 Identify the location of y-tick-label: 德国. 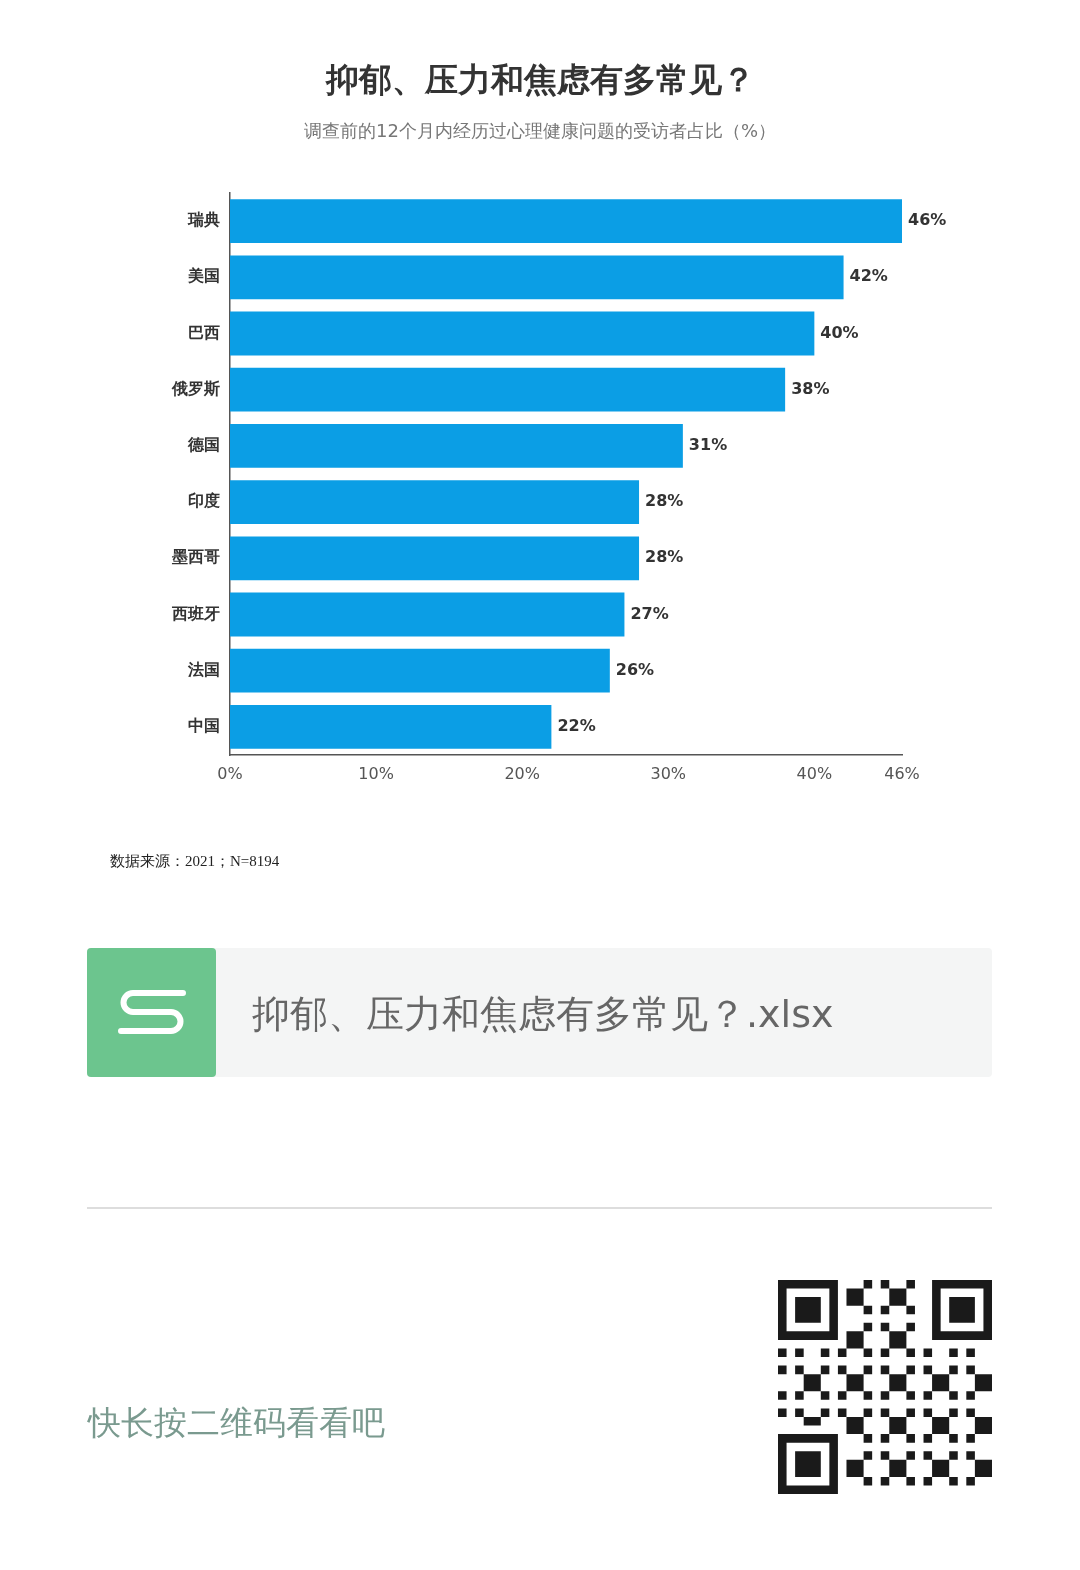
(203, 445).